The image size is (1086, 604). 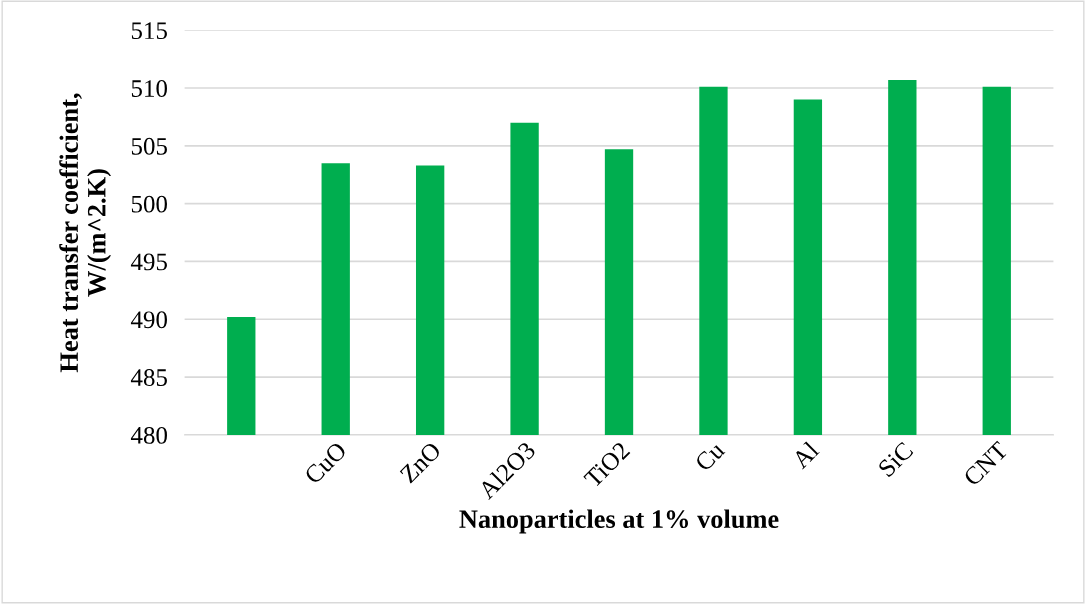 I want to click on x-tick-label: Cu, so click(x=710, y=456).